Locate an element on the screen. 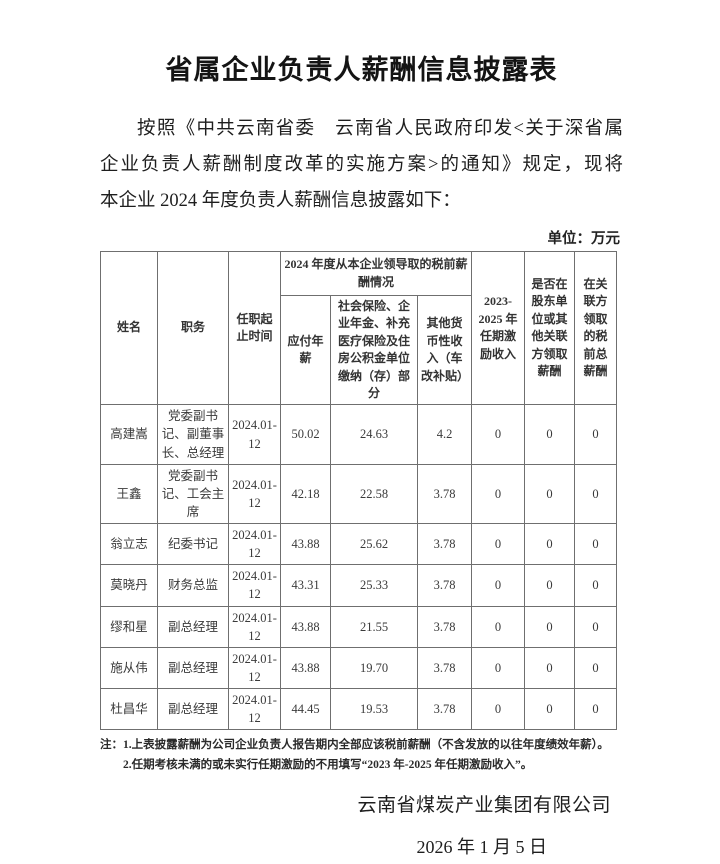 This screenshot has width=720, height=864. page-title: 省属企业负责人薪酬信息披露表 is located at coordinates (361, 70).